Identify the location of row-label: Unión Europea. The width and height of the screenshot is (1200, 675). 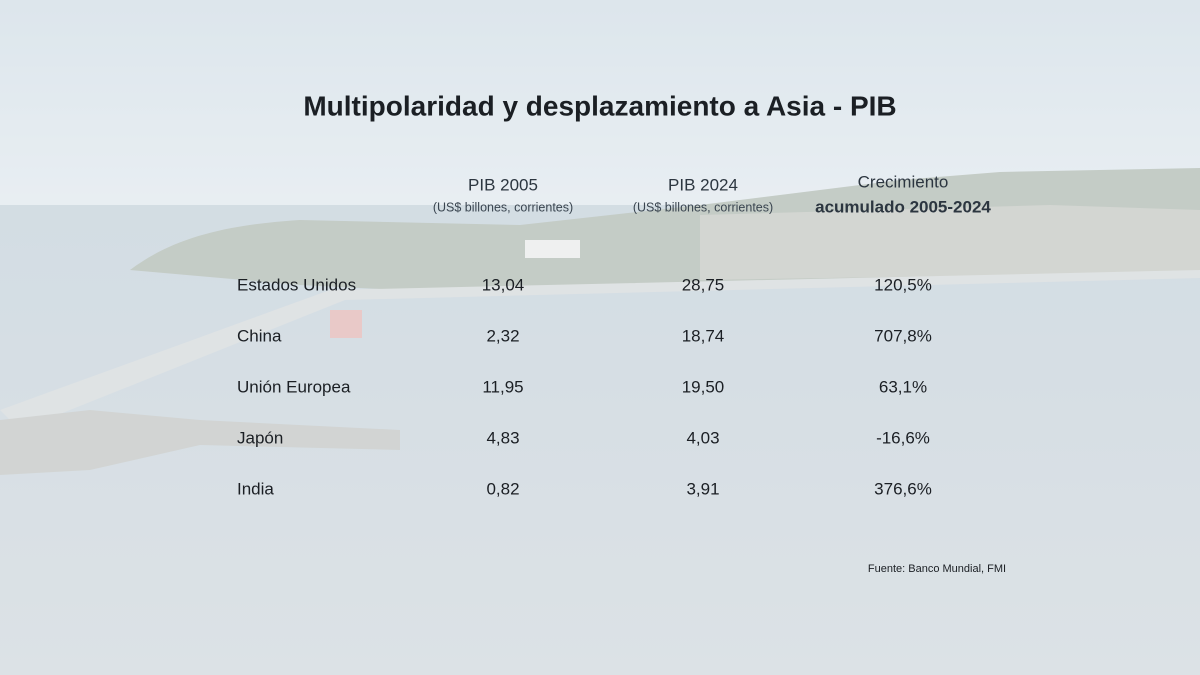
(294, 386).